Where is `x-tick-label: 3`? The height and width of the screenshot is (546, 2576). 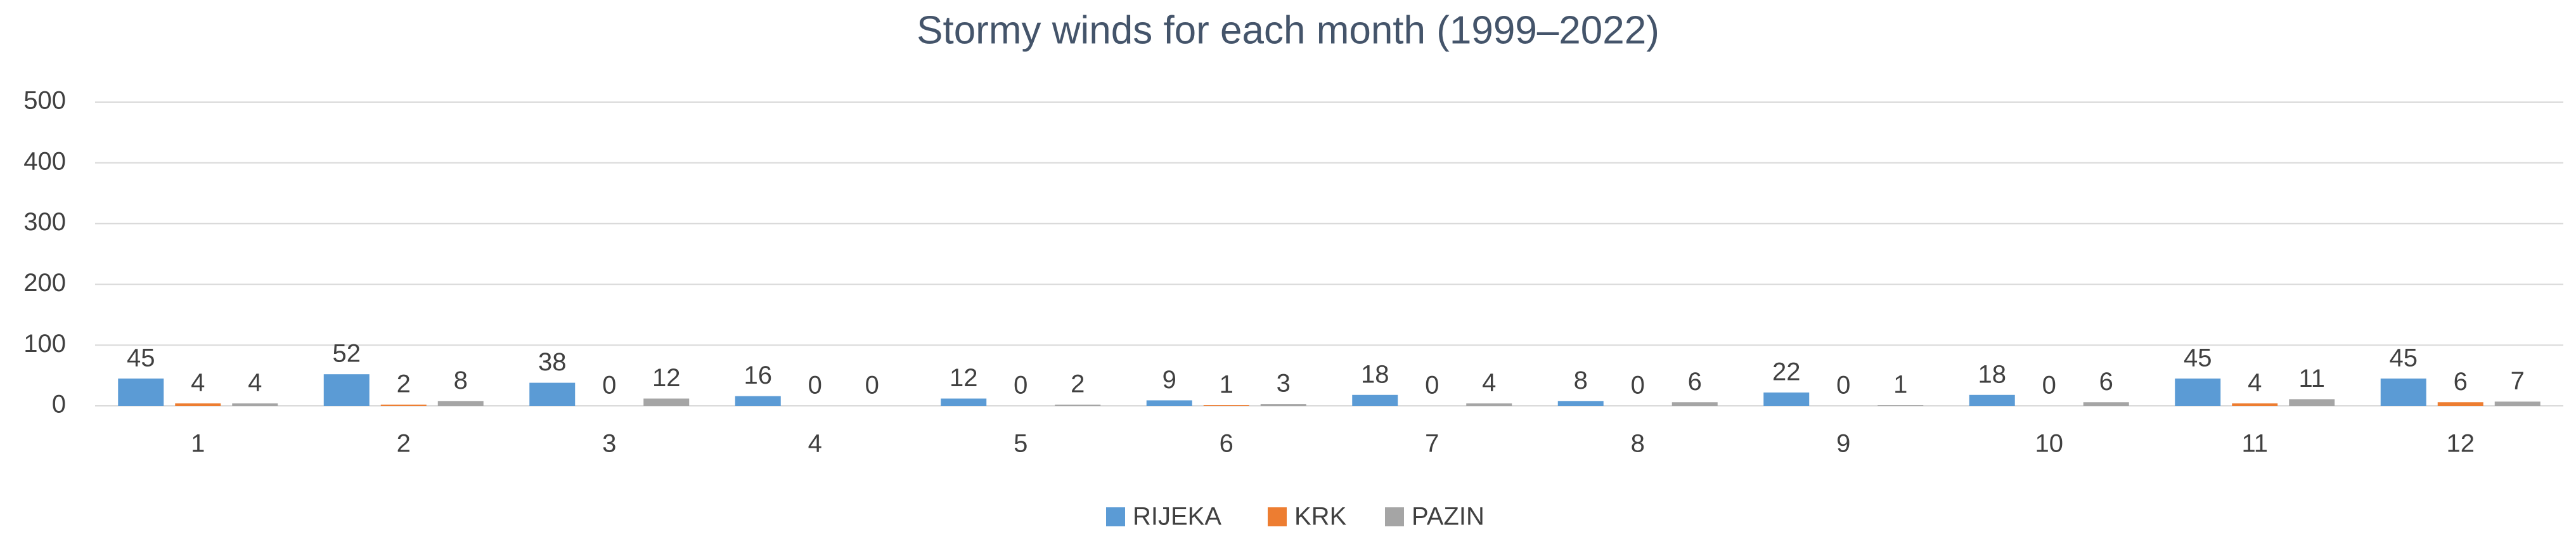 x-tick-label: 3 is located at coordinates (609, 444).